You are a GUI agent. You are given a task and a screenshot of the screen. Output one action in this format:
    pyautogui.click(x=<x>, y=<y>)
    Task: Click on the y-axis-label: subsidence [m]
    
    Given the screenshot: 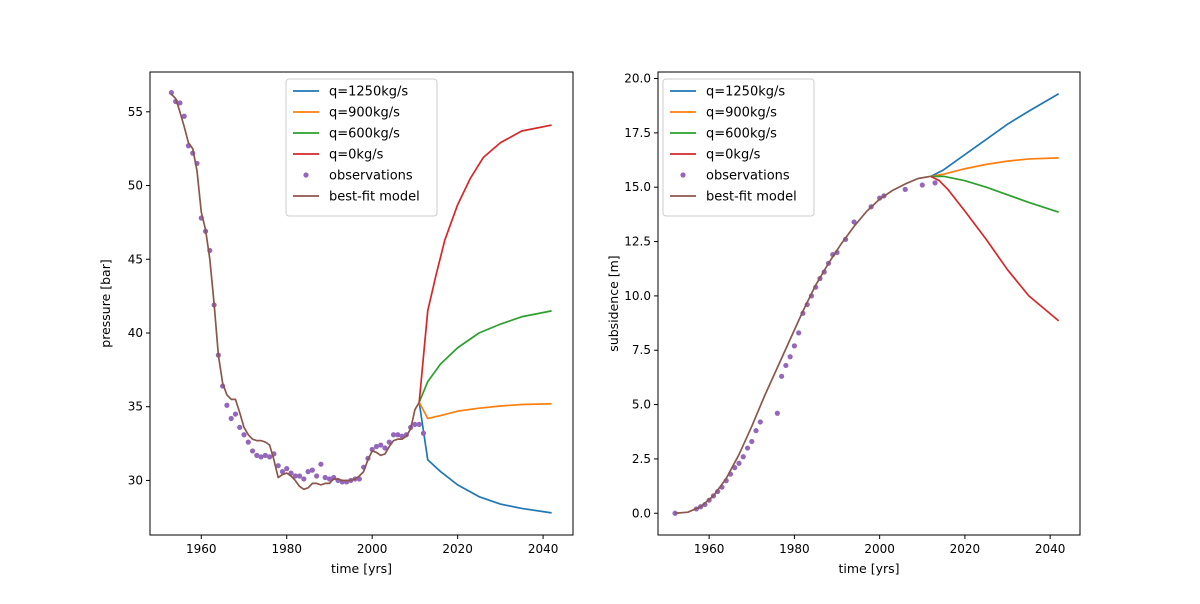 What is the action you would take?
    pyautogui.click(x=613, y=303)
    